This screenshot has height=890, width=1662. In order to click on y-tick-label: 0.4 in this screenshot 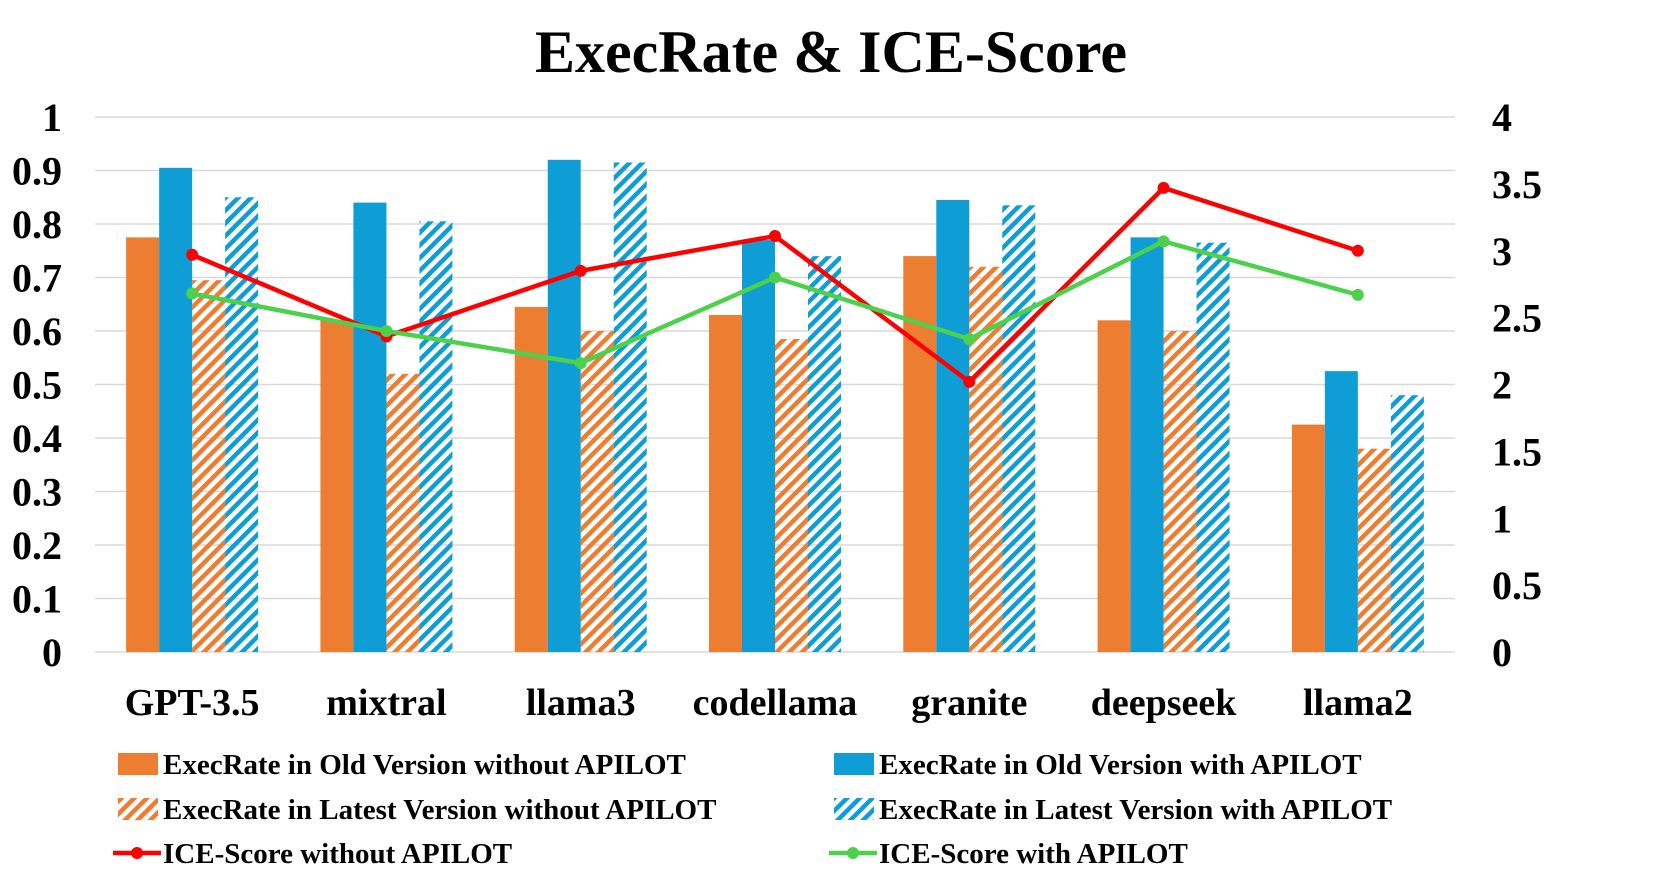, I will do `click(37, 438)`.